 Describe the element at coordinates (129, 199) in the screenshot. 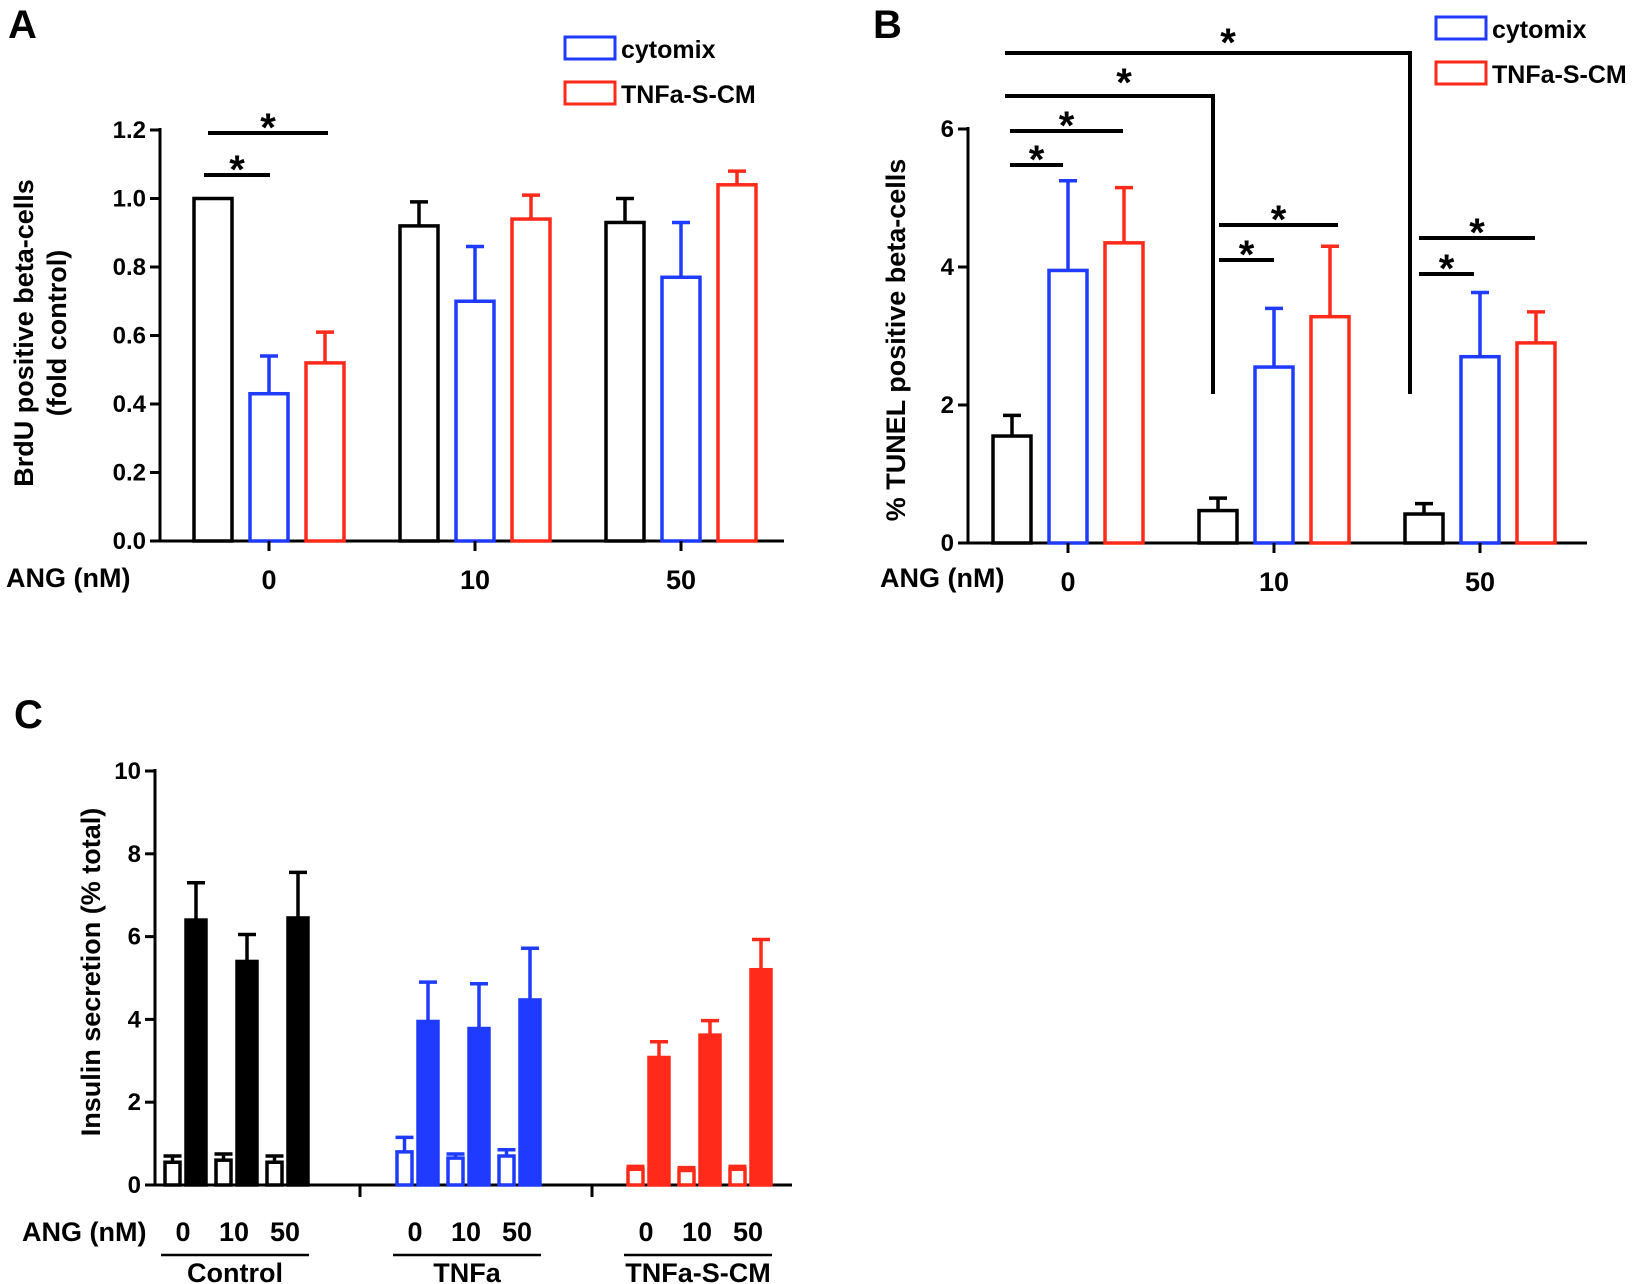

I see `y-tick-label: 1.0` at that location.